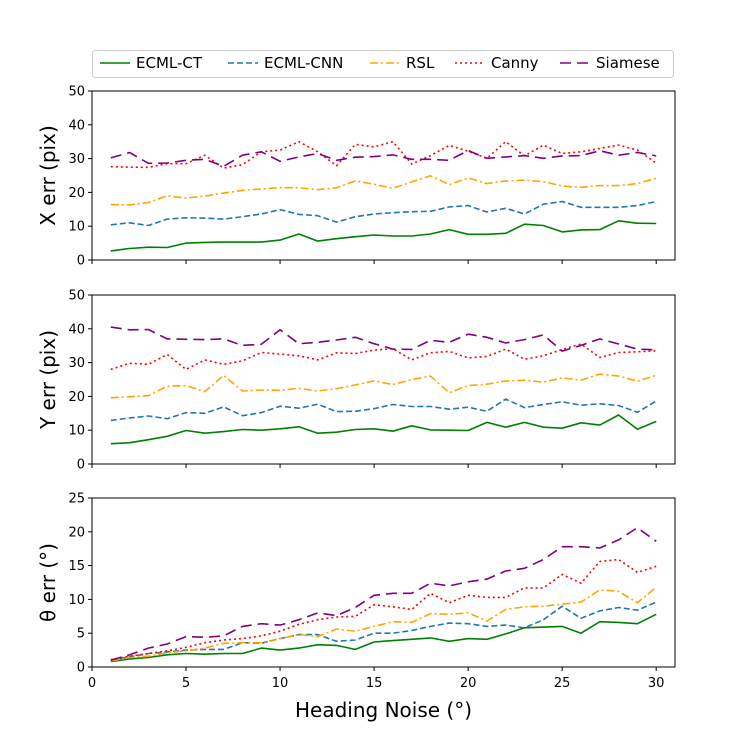 This screenshot has width=750, height=750. I want to click on y-tick-label: 25, so click(76, 499).